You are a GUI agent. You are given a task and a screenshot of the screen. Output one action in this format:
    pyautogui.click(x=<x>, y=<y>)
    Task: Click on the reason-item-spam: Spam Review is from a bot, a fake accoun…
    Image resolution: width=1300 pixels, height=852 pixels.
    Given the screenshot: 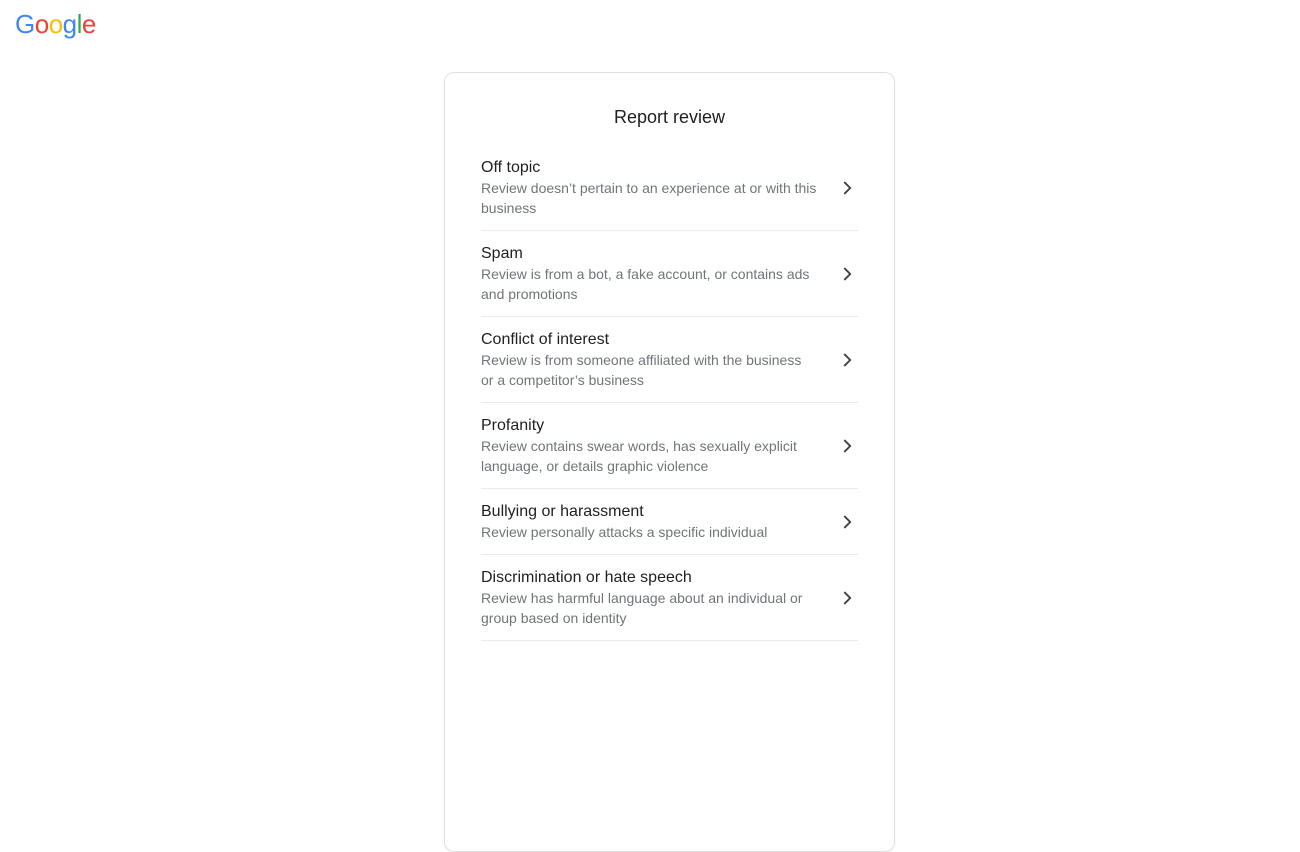 What is the action you would take?
    pyautogui.click(x=669, y=274)
    